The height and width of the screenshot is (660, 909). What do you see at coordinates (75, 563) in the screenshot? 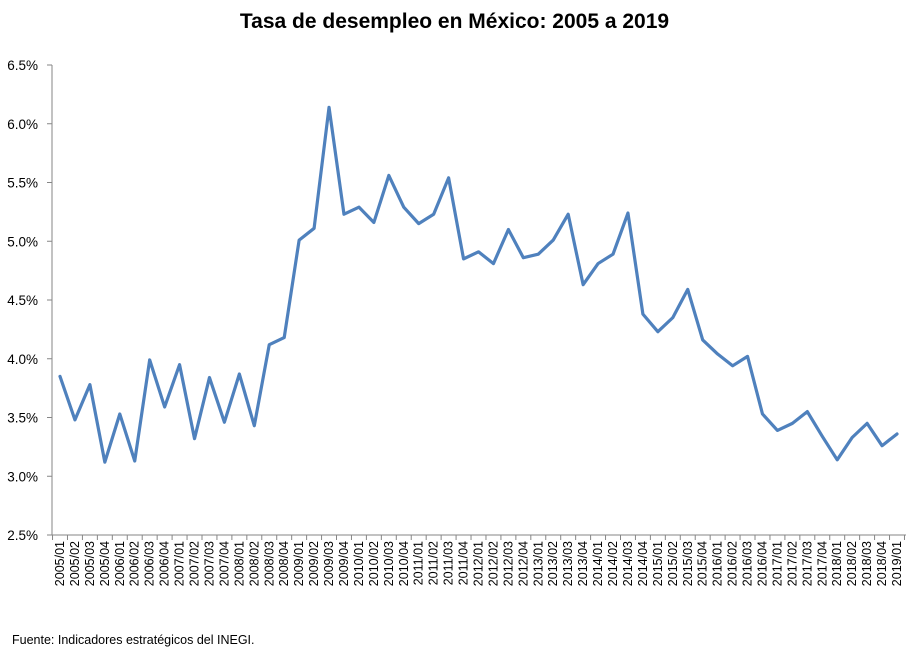
I see `x-tick-label: 2005/02` at bounding box center [75, 563].